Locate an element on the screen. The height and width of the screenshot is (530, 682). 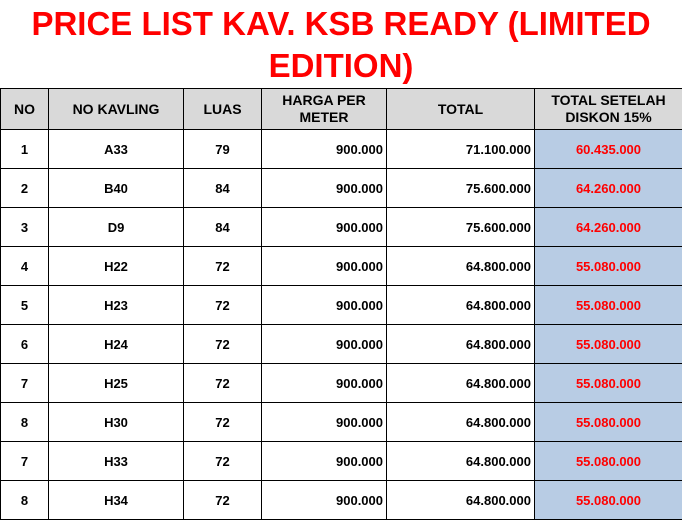
cell-no: 5 is located at coordinates (24, 305).